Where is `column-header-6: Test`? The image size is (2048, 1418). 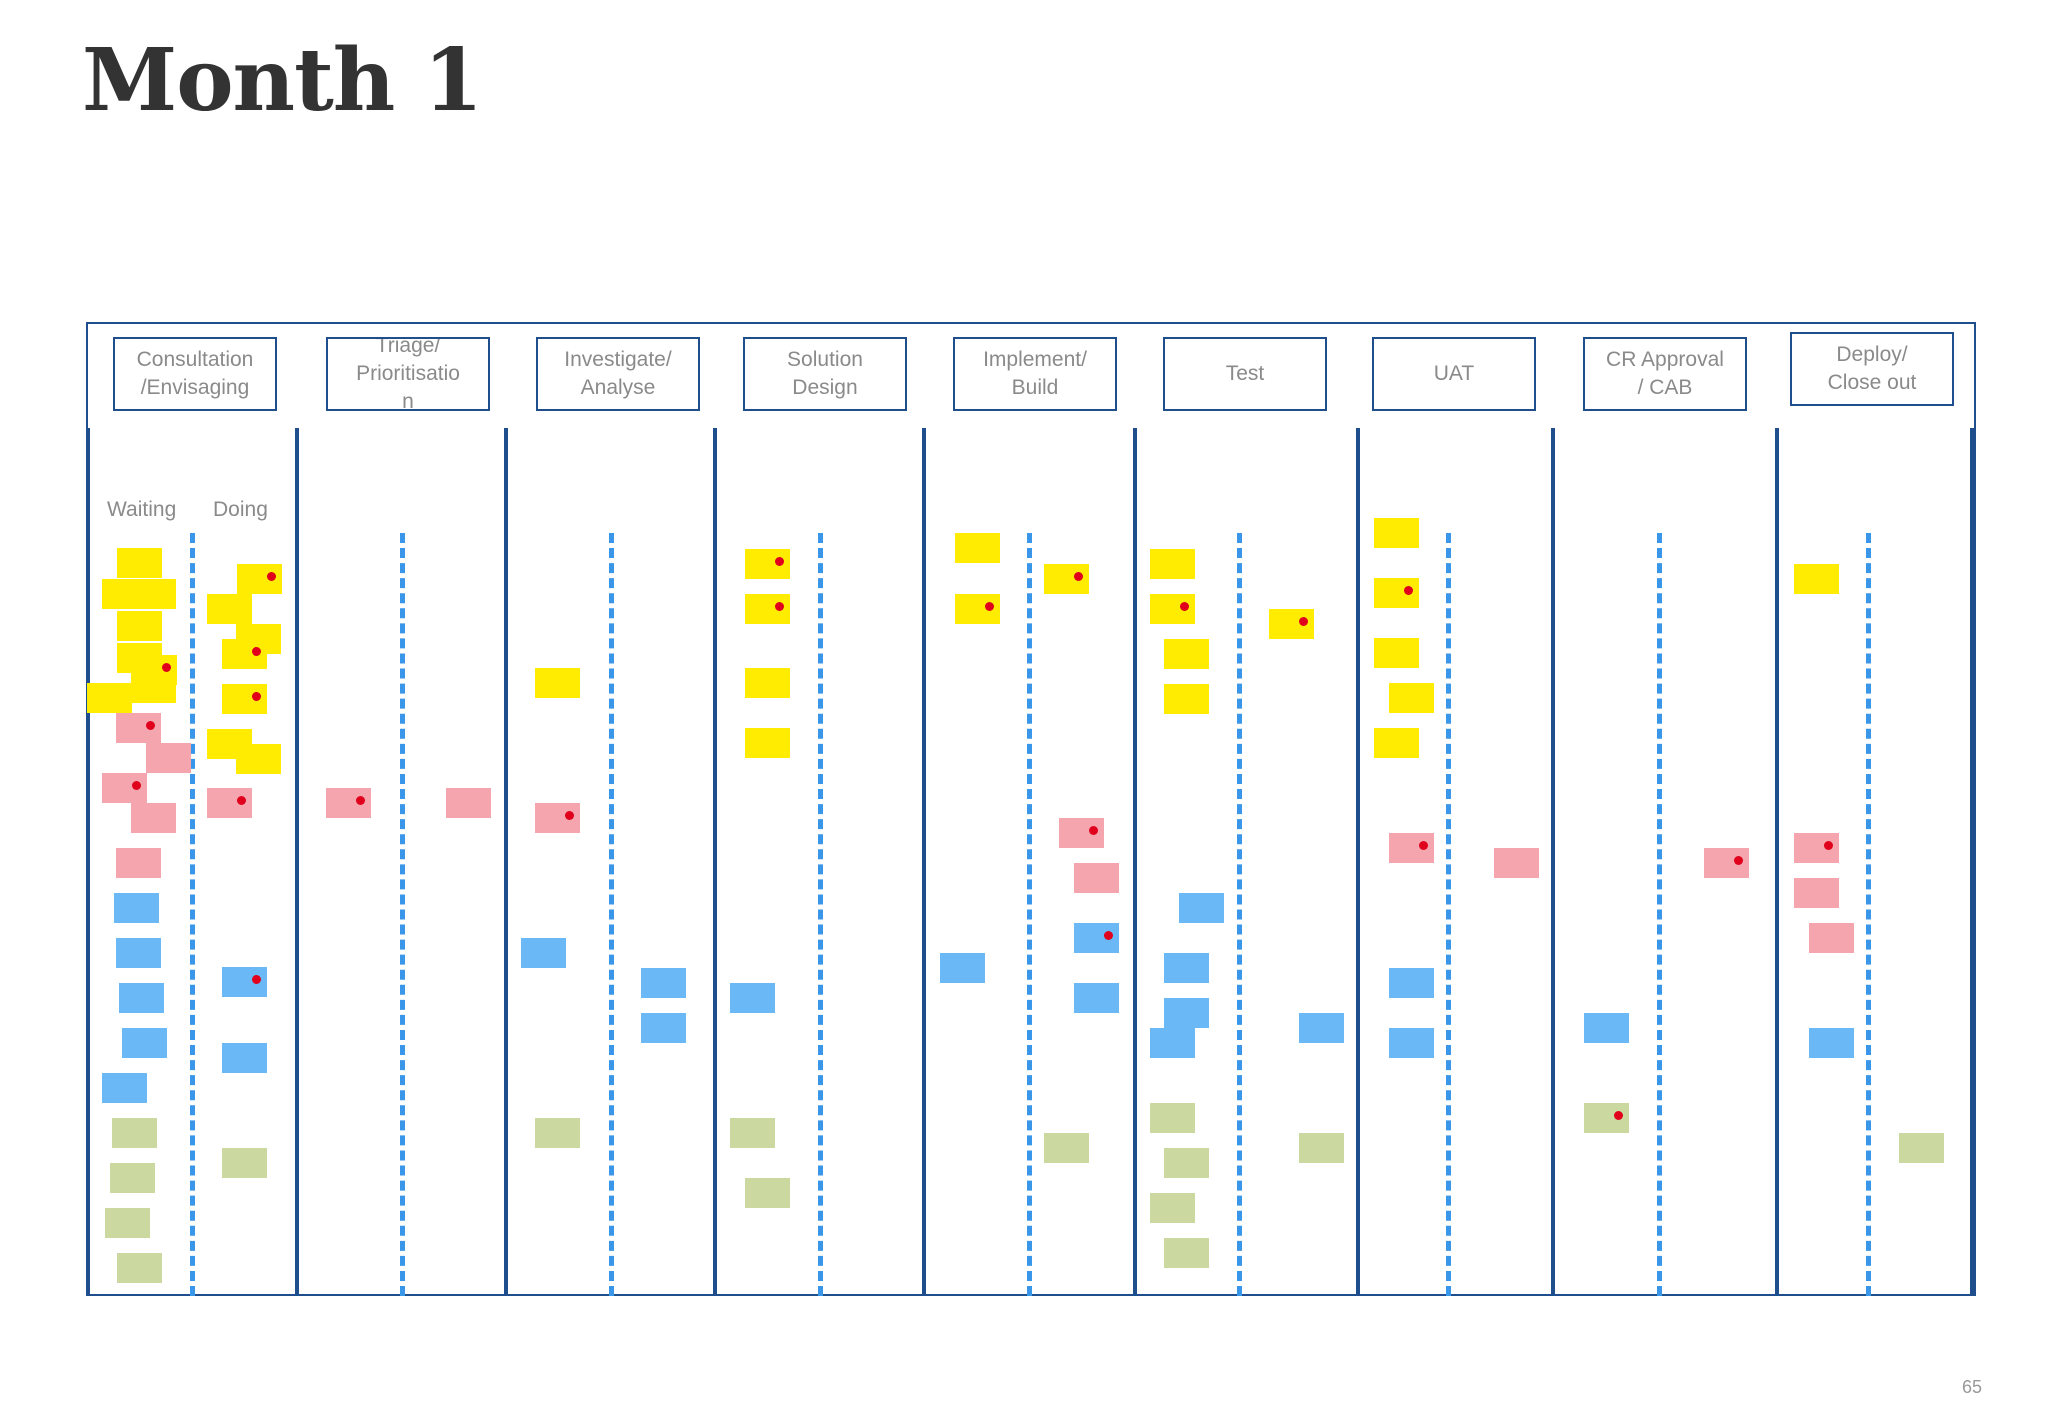
column-header-6: Test is located at coordinates (1245, 374).